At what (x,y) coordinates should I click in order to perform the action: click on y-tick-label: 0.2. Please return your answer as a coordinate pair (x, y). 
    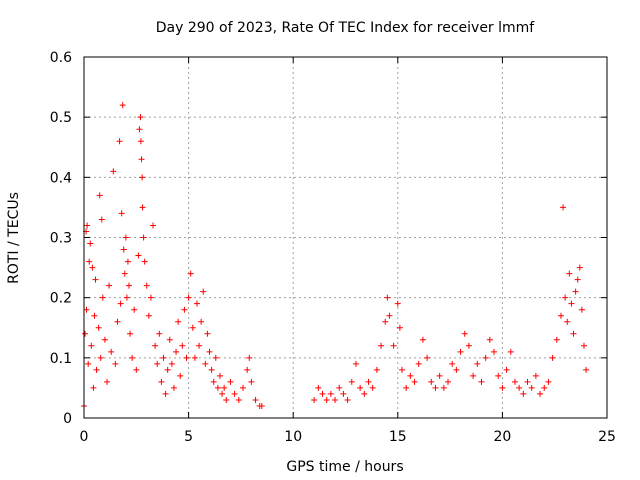
    Looking at the image, I should click on (61, 299).